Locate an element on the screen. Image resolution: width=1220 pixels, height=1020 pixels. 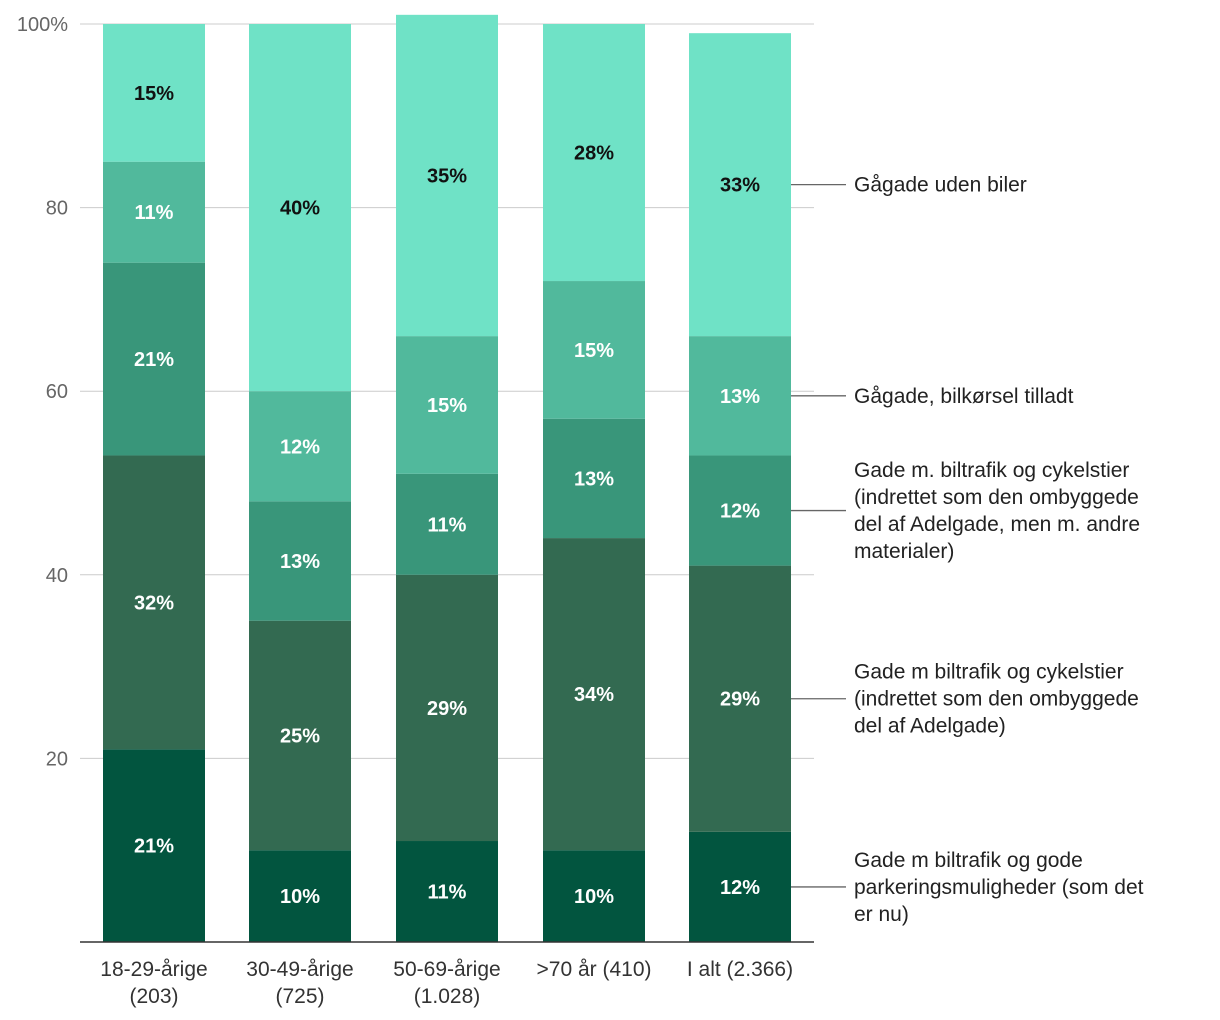
segment-value-label: 40% is located at coordinates (300, 209).